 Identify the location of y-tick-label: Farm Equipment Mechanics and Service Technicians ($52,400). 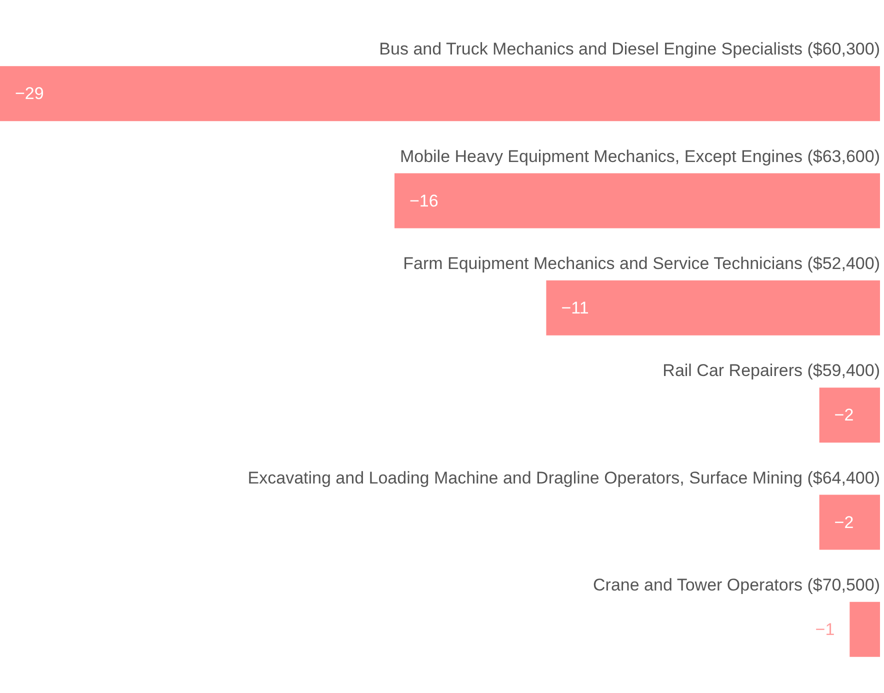
(641, 263).